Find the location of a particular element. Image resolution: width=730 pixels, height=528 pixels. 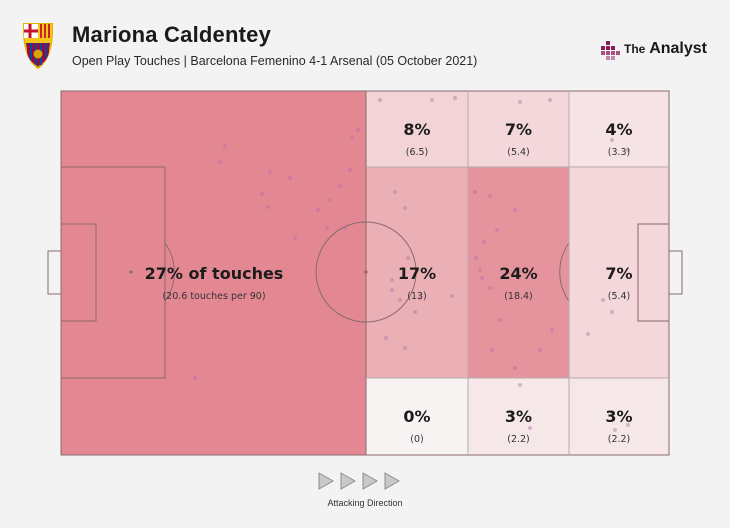

attacking-direction-label: Attacking Direction is located at coordinates (365, 503).